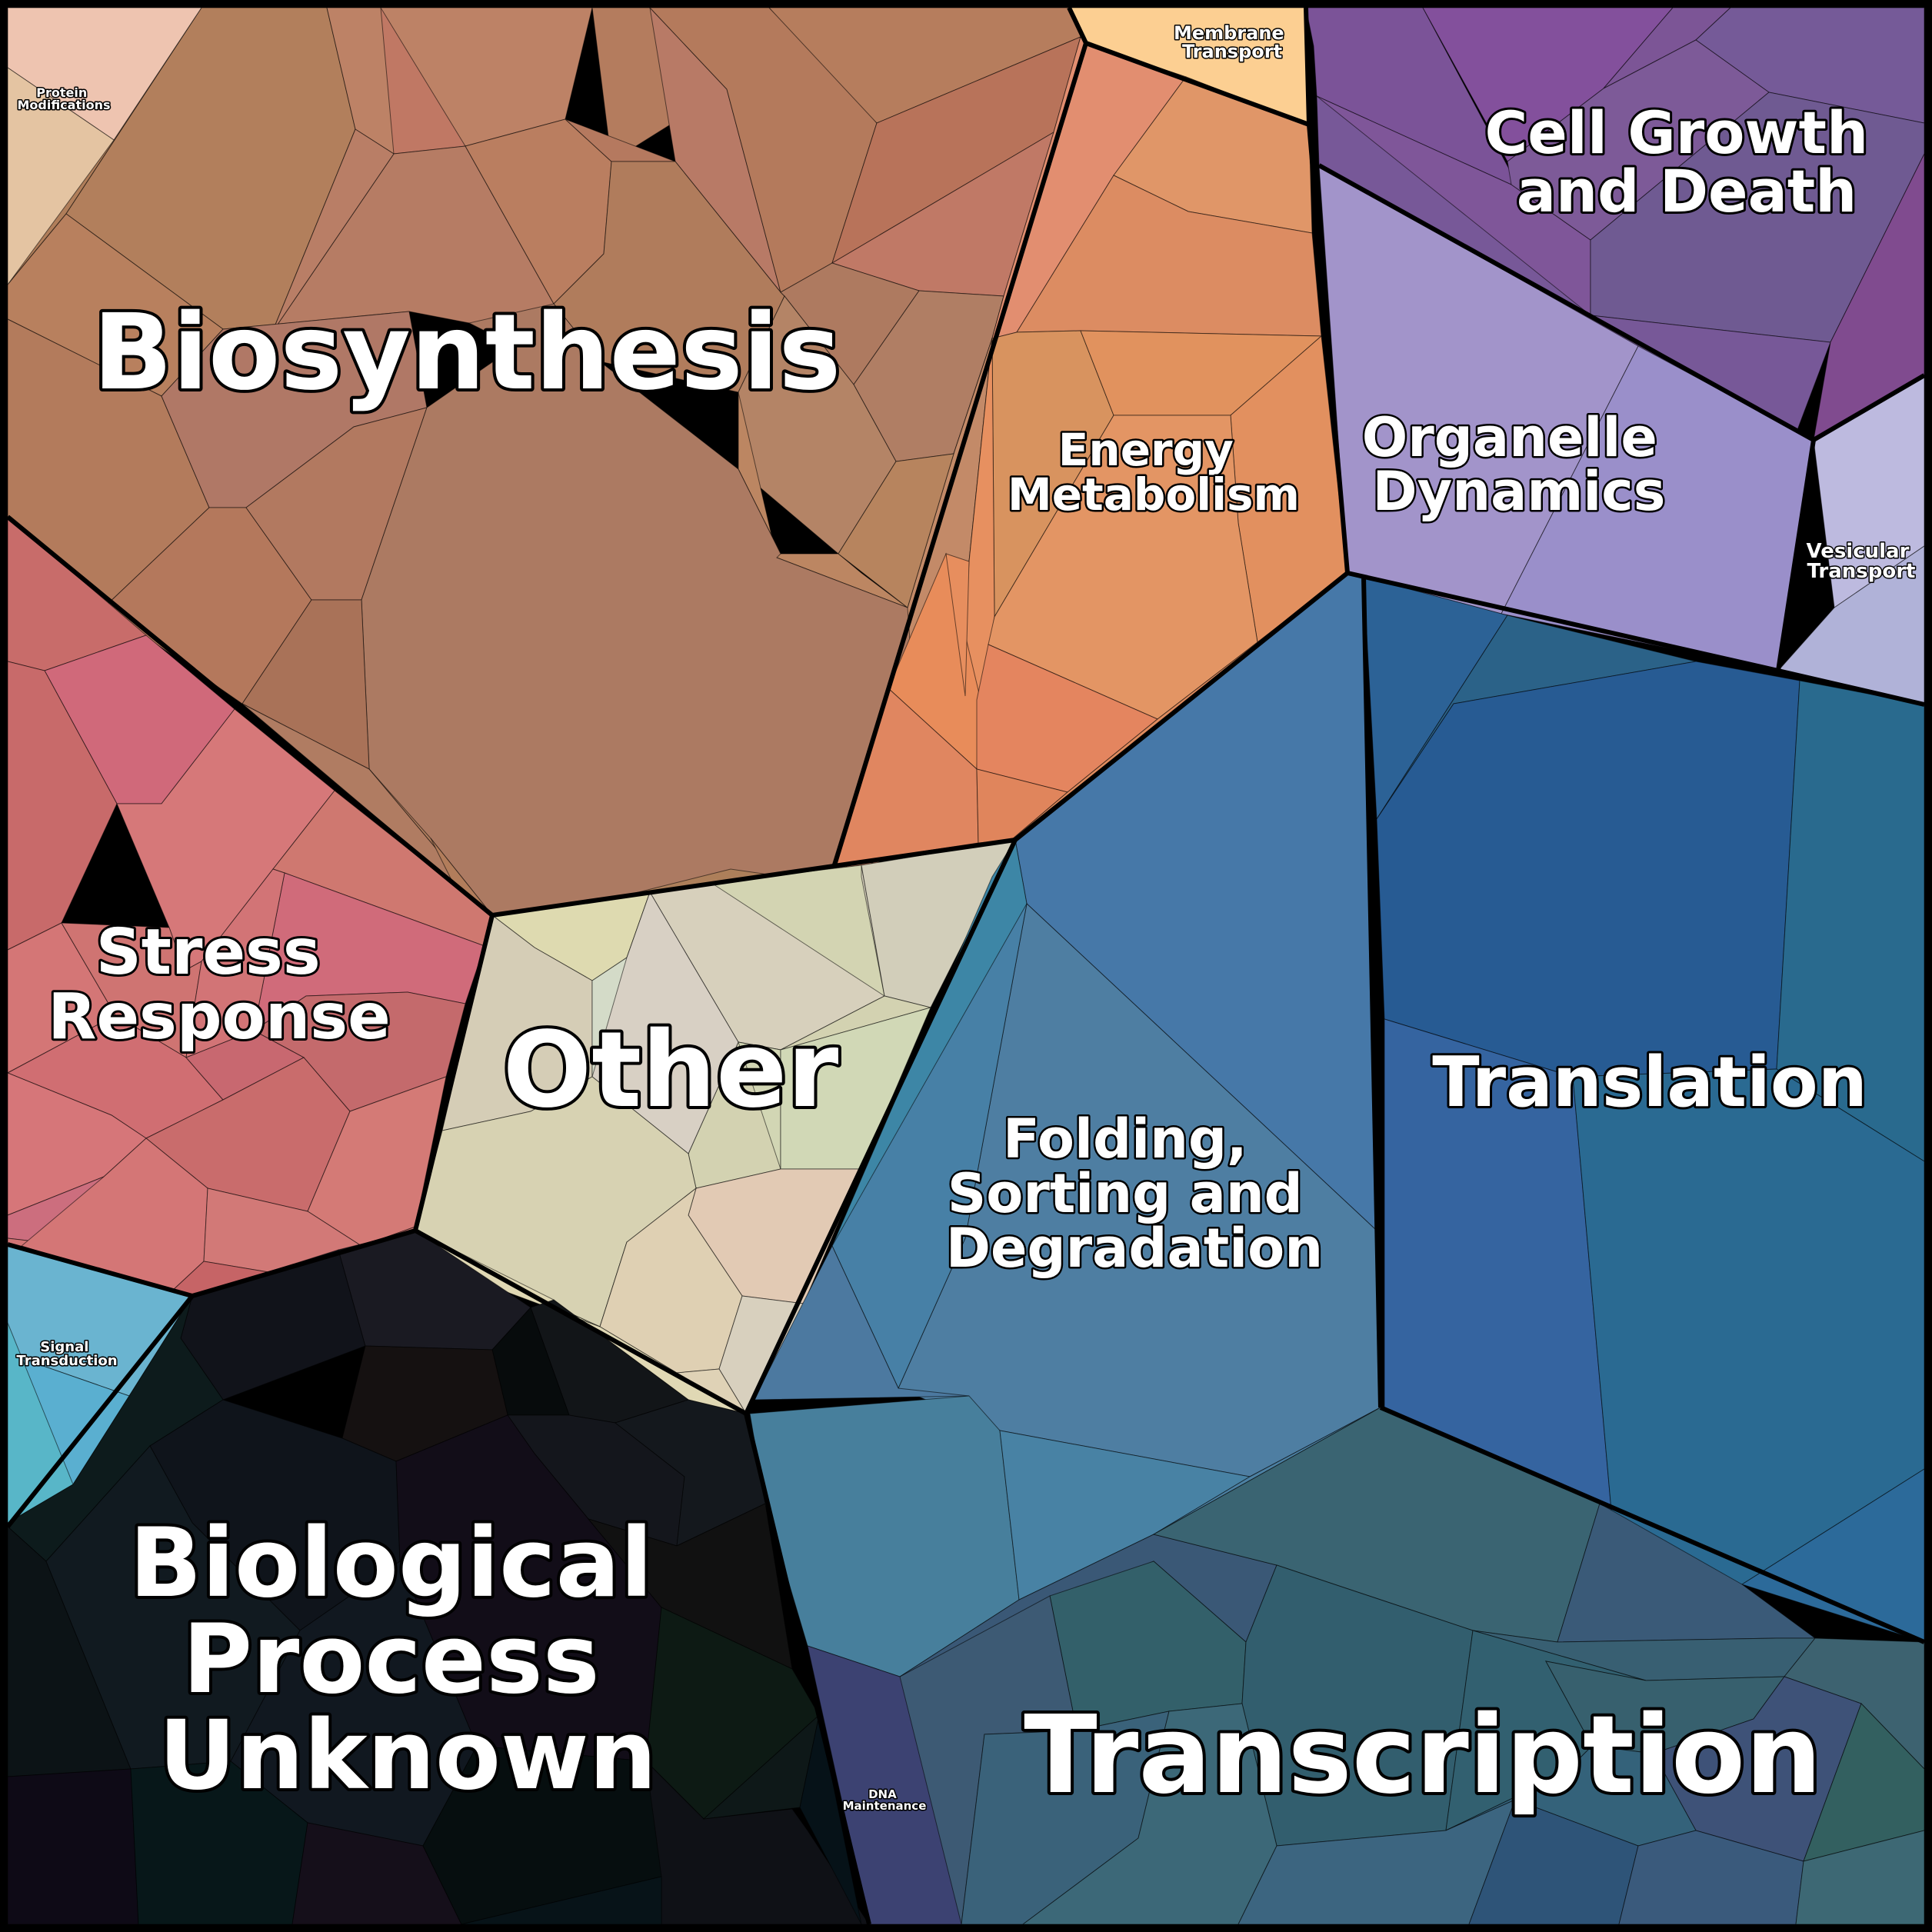 The width and height of the screenshot is (1932, 1932). What do you see at coordinates (219, 985) in the screenshot?
I see `label-stress-response: Stress Response` at bounding box center [219, 985].